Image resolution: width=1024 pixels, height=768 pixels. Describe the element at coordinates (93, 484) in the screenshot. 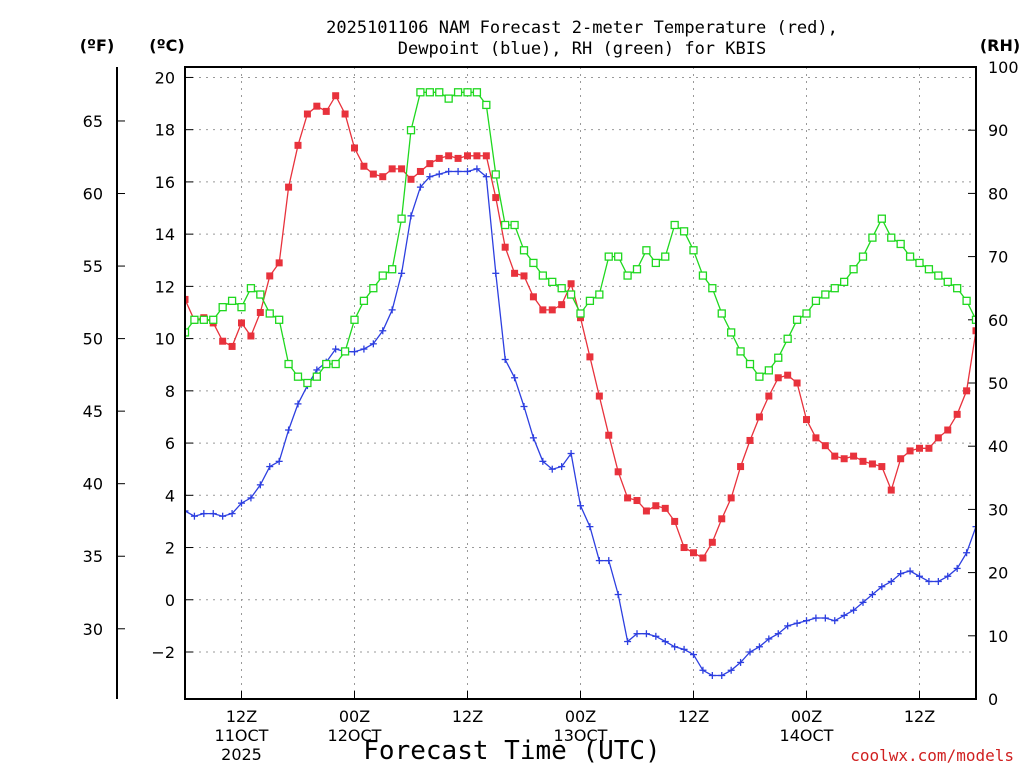

I see `fahrenheit-tick-label: 40` at that location.